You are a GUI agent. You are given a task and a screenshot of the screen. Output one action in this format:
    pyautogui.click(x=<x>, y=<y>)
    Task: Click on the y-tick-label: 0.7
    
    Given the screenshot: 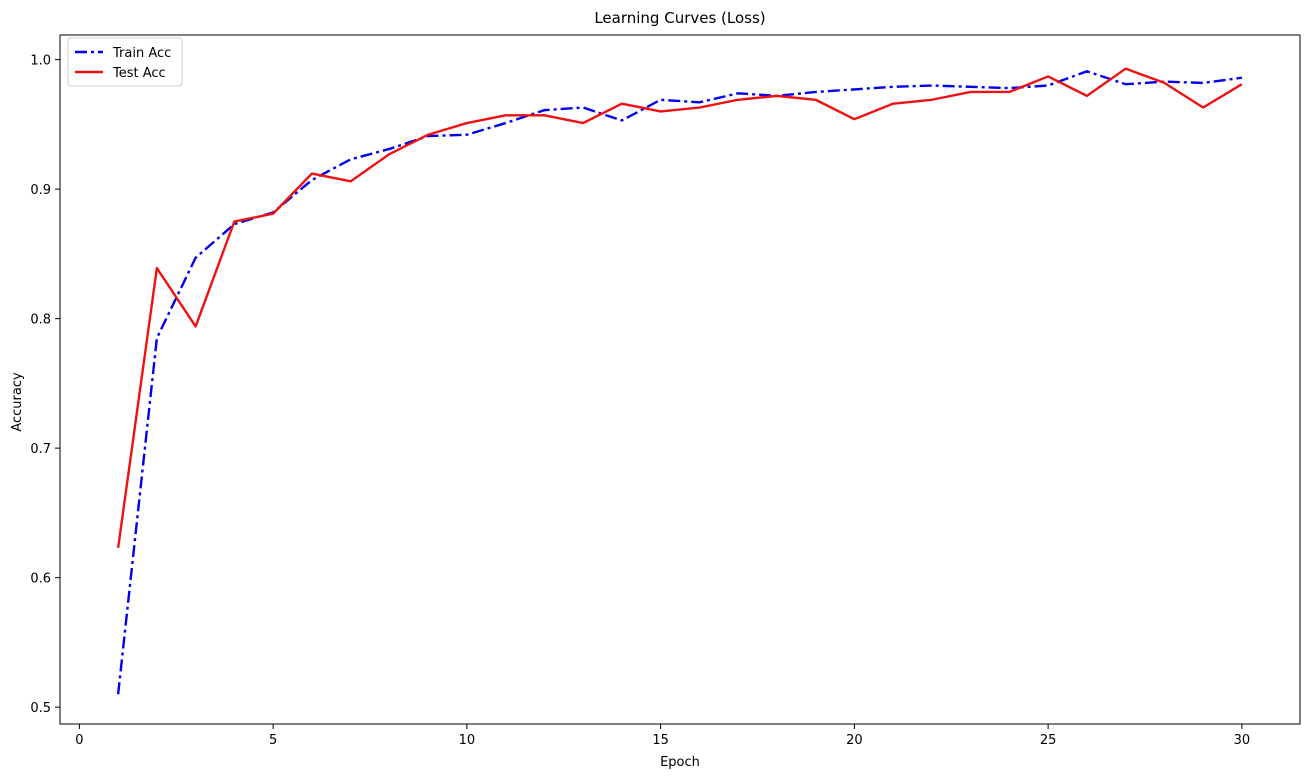 What is the action you would take?
    pyautogui.click(x=40, y=449)
    